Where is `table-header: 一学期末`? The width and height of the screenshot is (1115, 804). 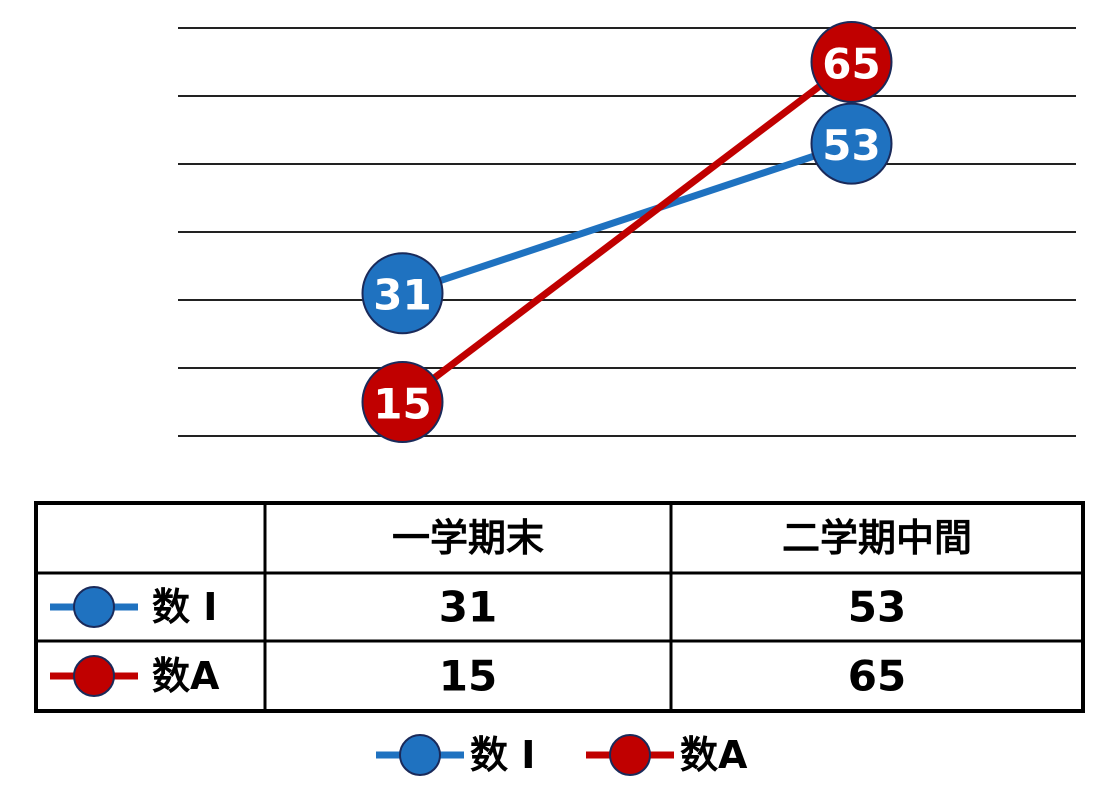
table-header: 一学期末 is located at coordinates (468, 538).